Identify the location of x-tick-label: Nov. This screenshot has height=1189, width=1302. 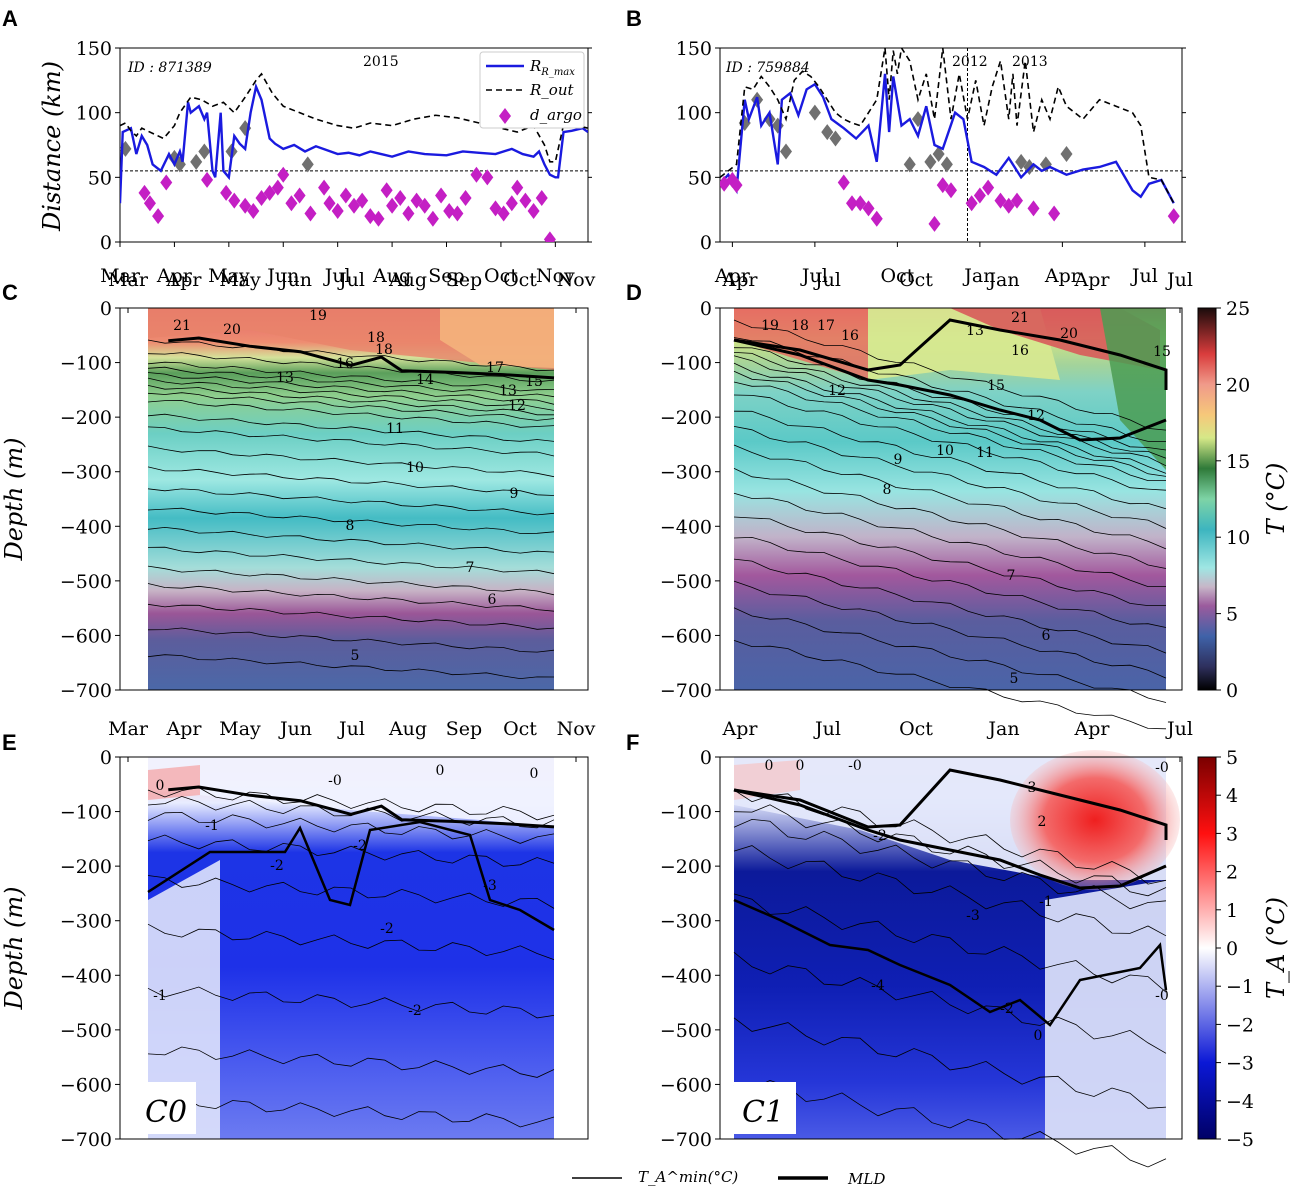
(576, 280).